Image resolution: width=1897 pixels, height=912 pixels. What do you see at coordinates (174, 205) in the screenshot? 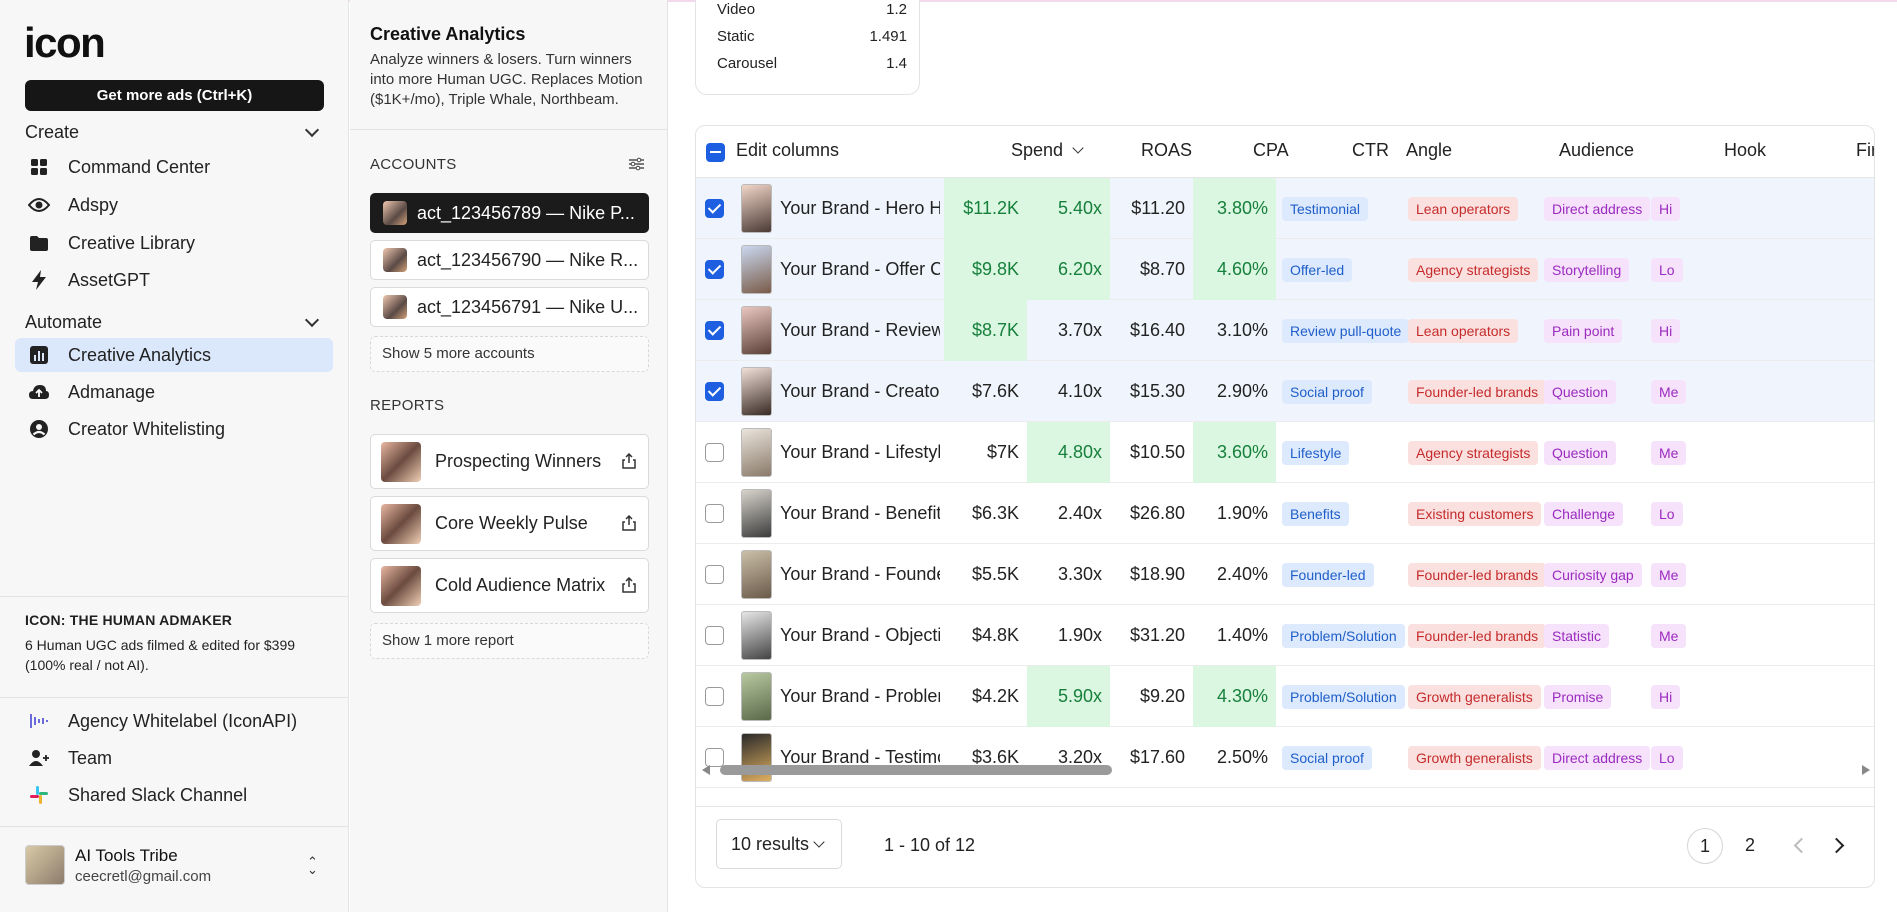
I see `nav-adspy: Adspy` at bounding box center [174, 205].